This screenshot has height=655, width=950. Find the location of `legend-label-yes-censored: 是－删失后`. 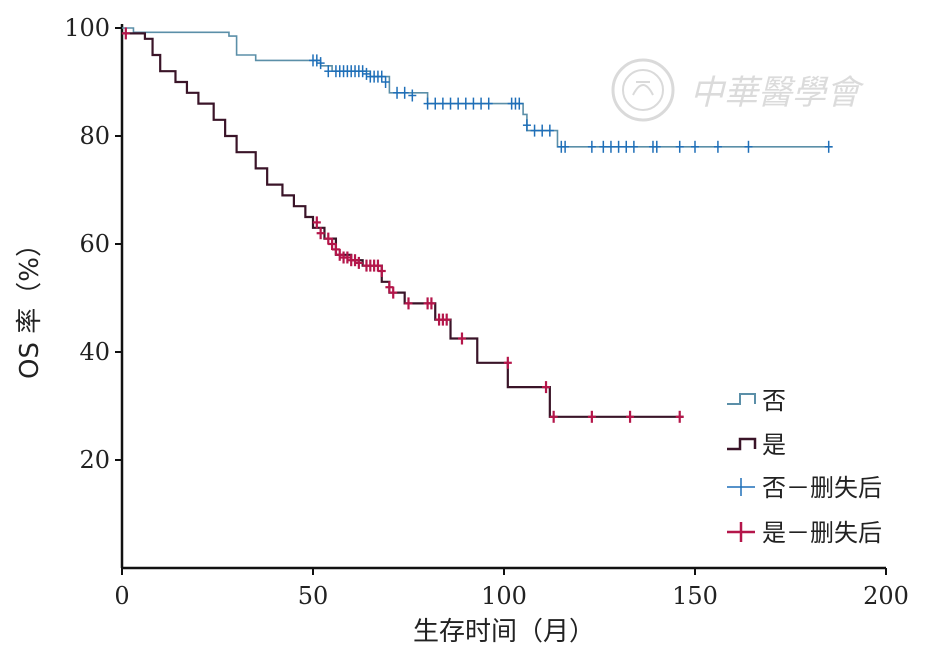

legend-label-yes-censored: 是－删失后 is located at coordinates (822, 533).